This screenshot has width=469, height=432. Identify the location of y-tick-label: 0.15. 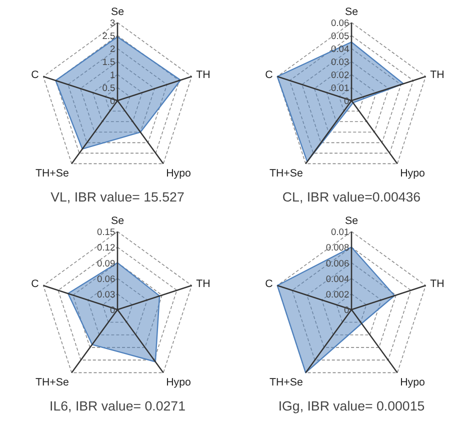
(106, 232).